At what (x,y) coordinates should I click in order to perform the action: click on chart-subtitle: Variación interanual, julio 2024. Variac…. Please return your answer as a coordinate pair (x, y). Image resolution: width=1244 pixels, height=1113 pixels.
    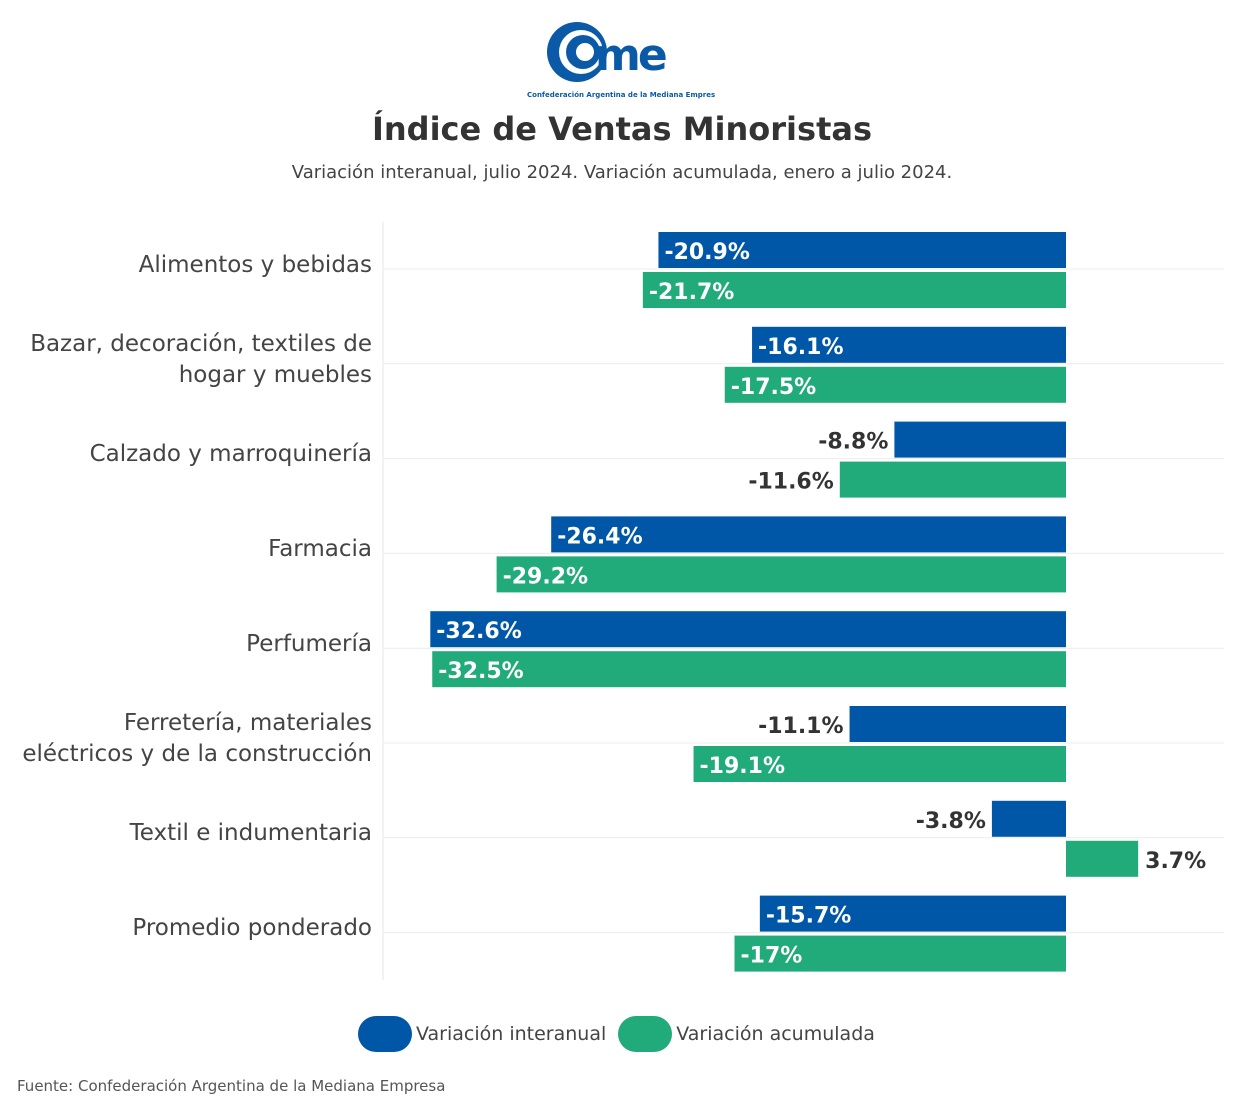
    Looking at the image, I should click on (622, 172).